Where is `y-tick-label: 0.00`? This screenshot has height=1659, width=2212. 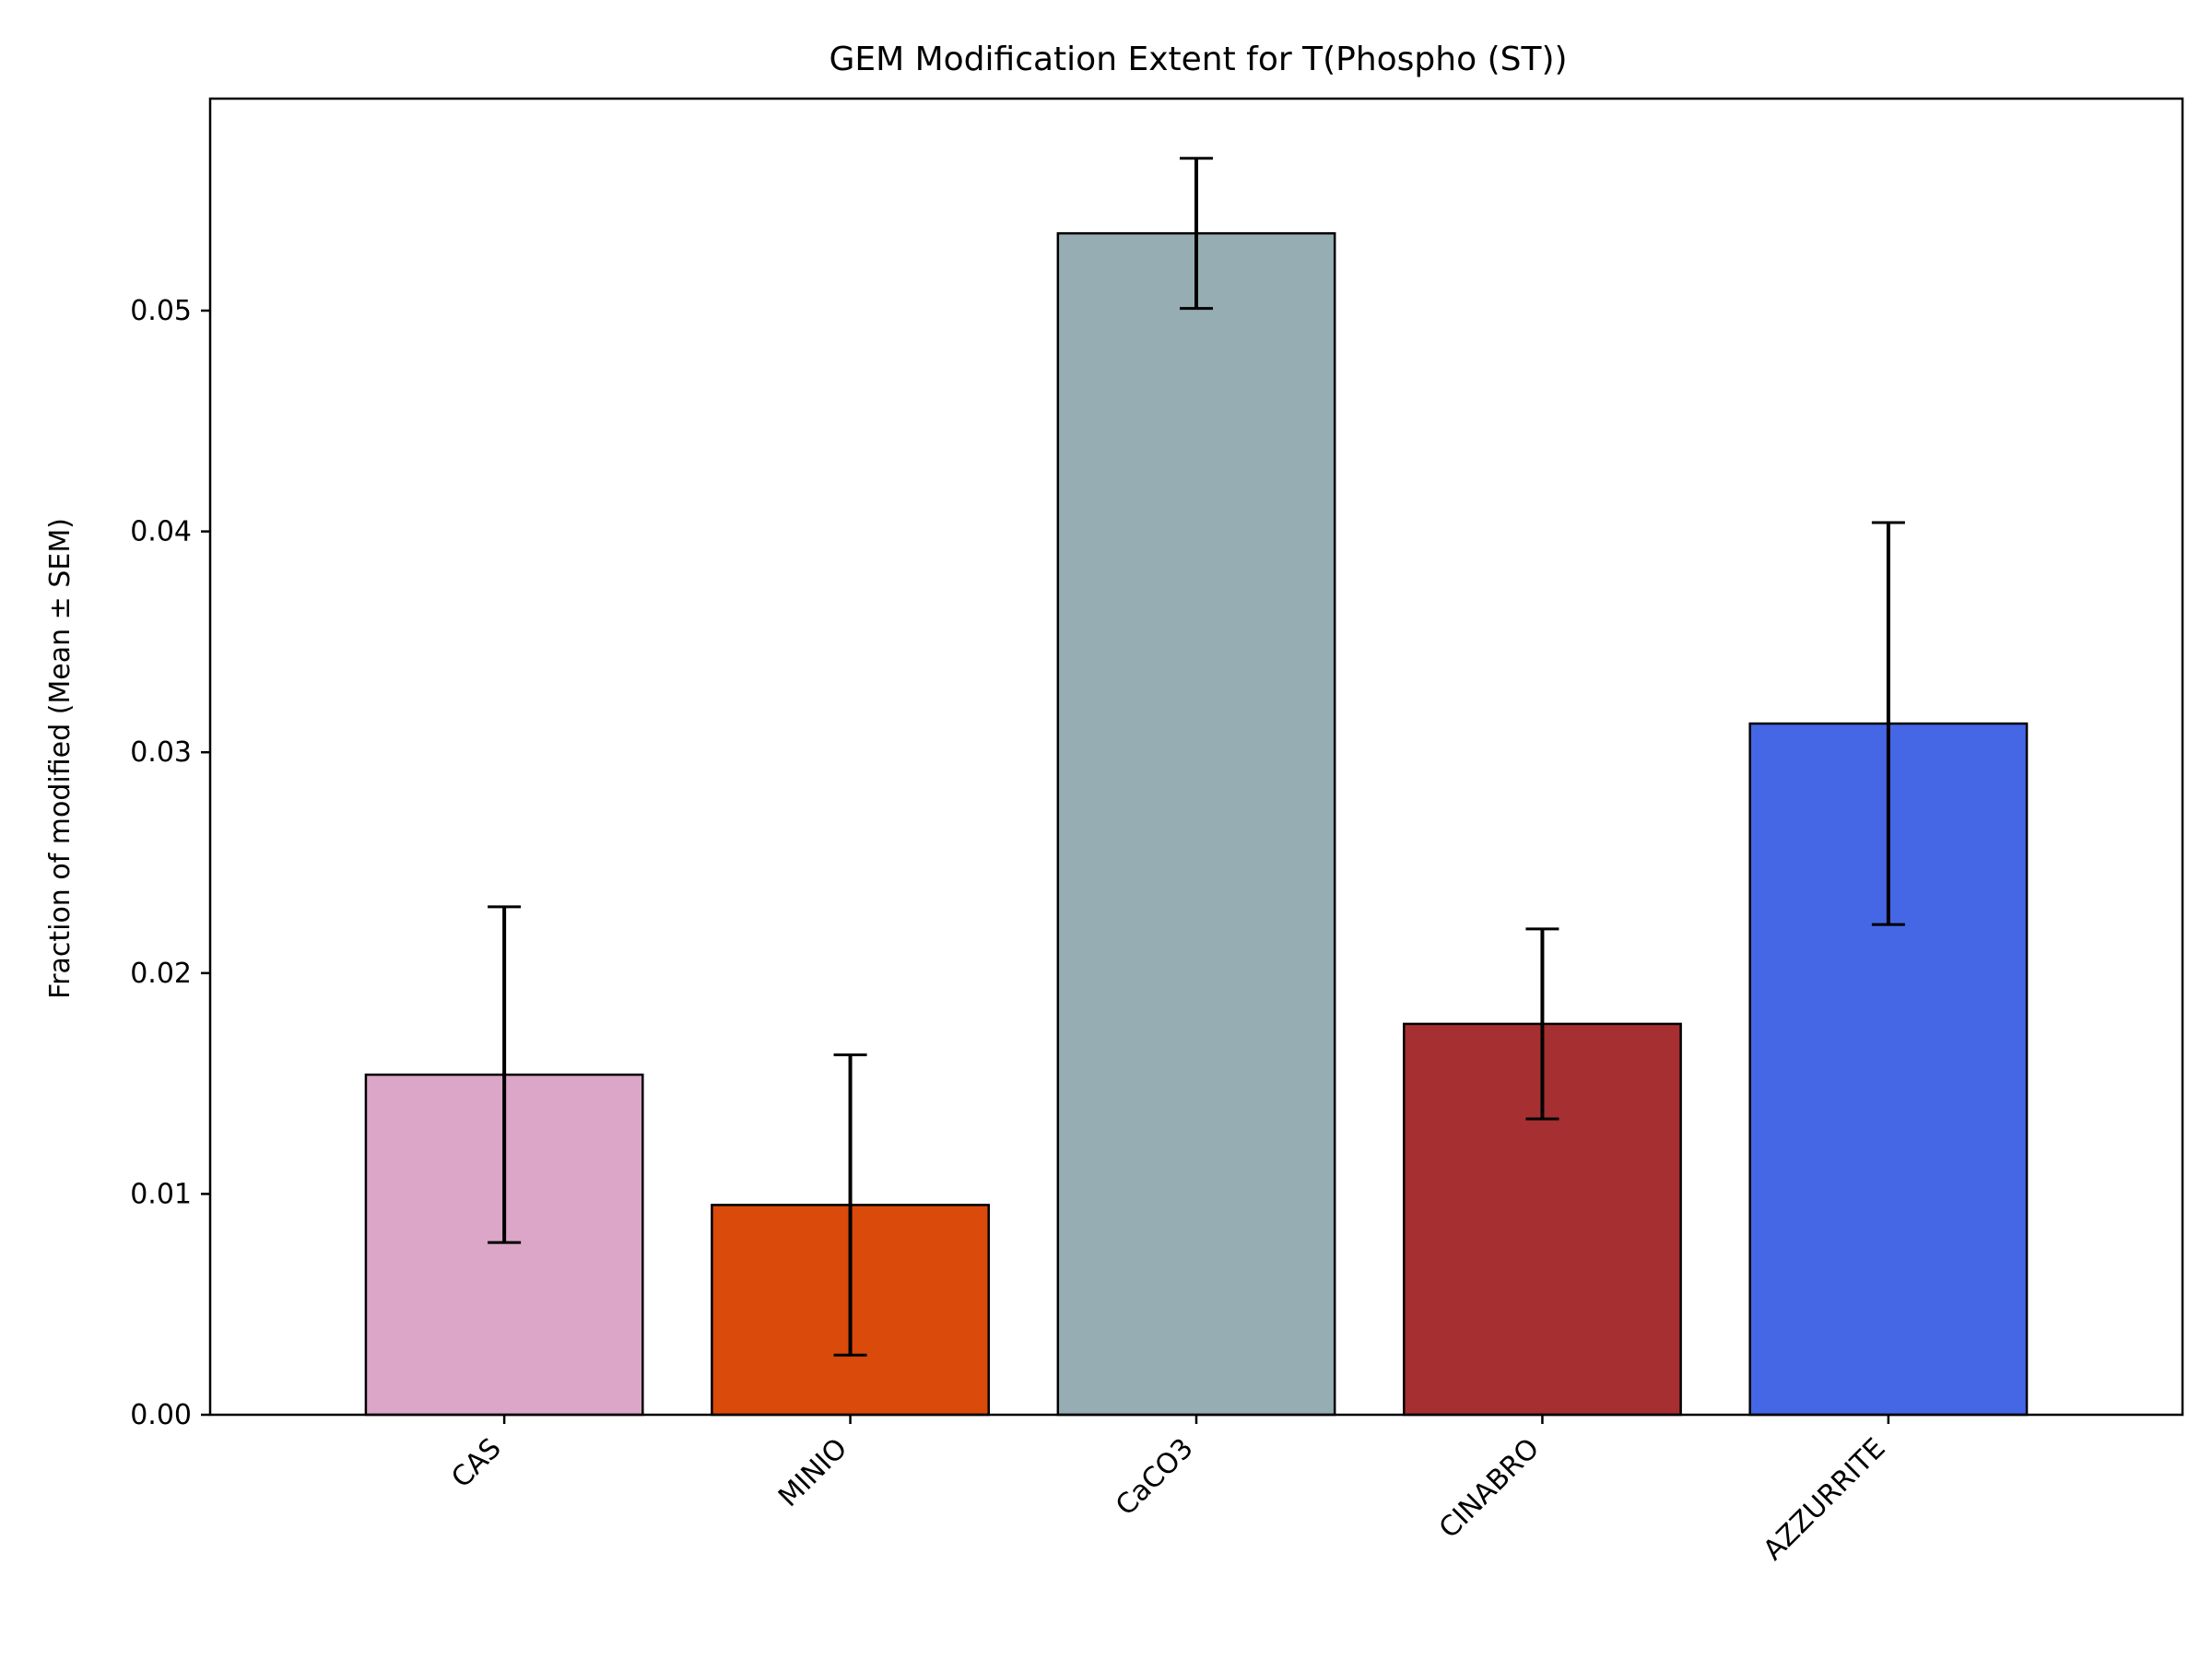 y-tick-label: 0.00 is located at coordinates (161, 1415).